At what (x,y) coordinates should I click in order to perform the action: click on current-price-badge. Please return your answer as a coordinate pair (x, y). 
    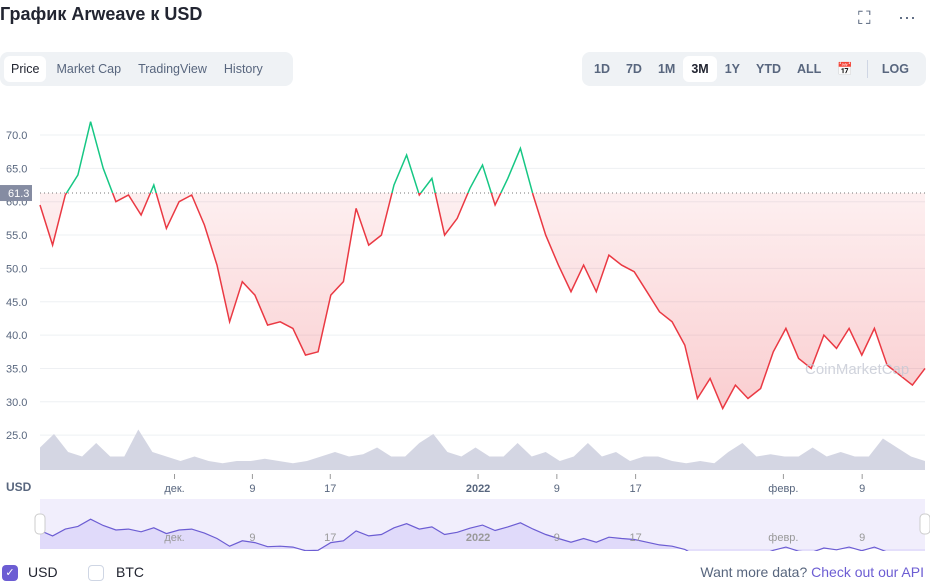
    Looking at the image, I should click on (16, 193).